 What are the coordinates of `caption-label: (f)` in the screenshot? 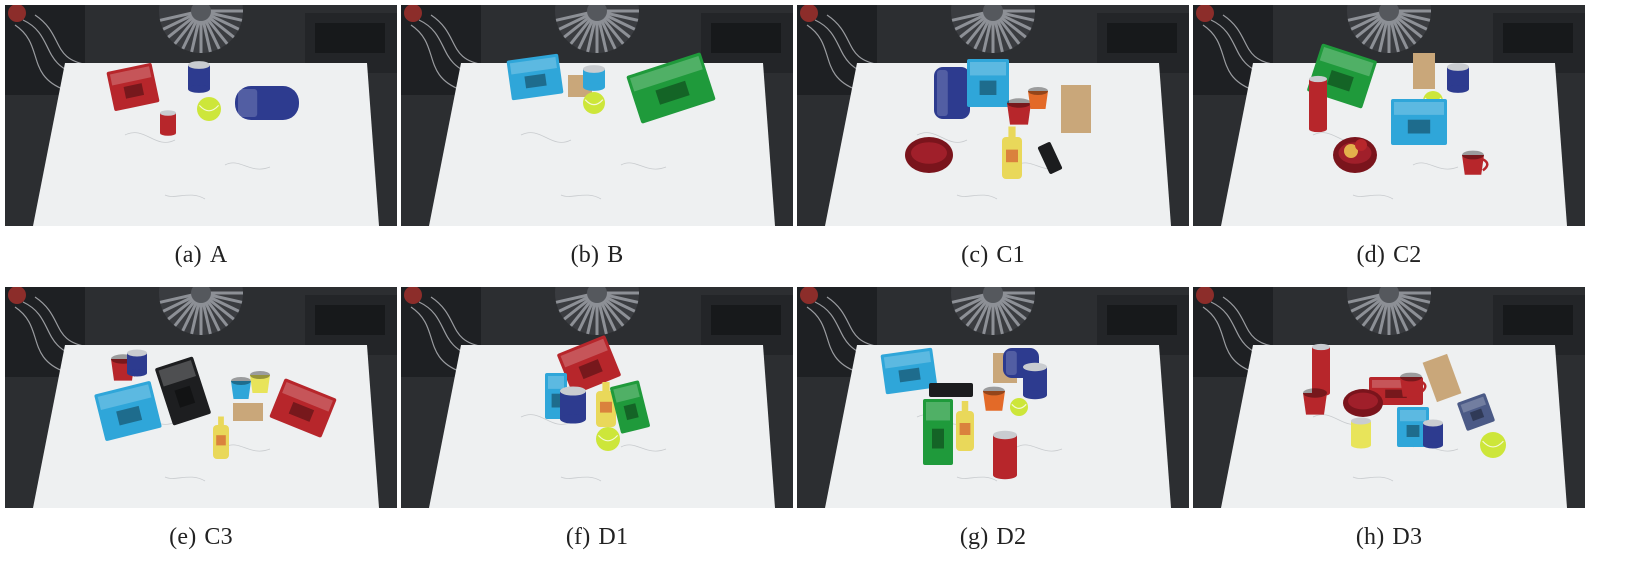 It's located at (578, 537).